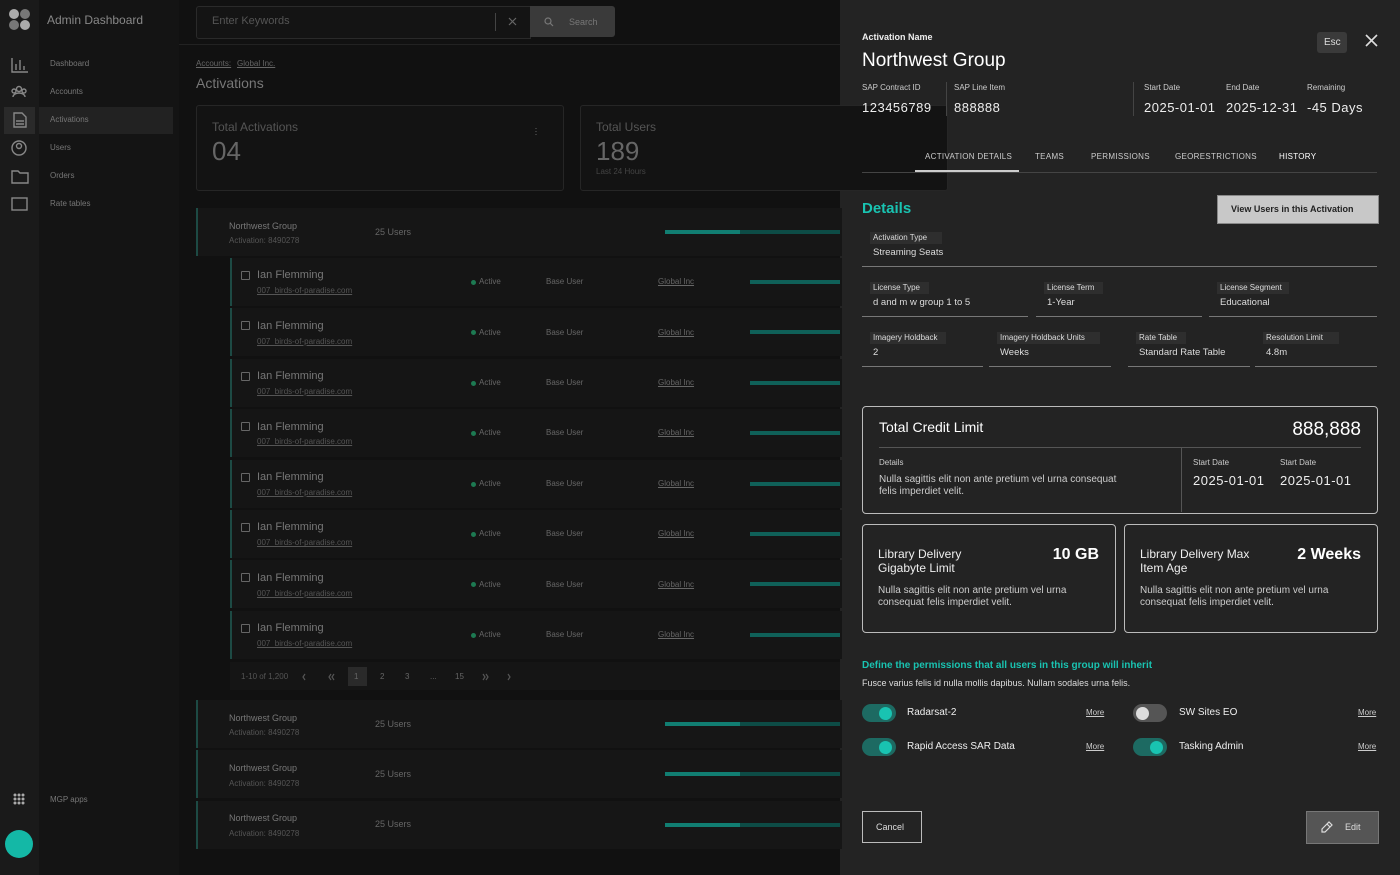 This screenshot has height=875, width=1400. What do you see at coordinates (1061, 303) in the screenshot?
I see `field-value: 1-Year` at bounding box center [1061, 303].